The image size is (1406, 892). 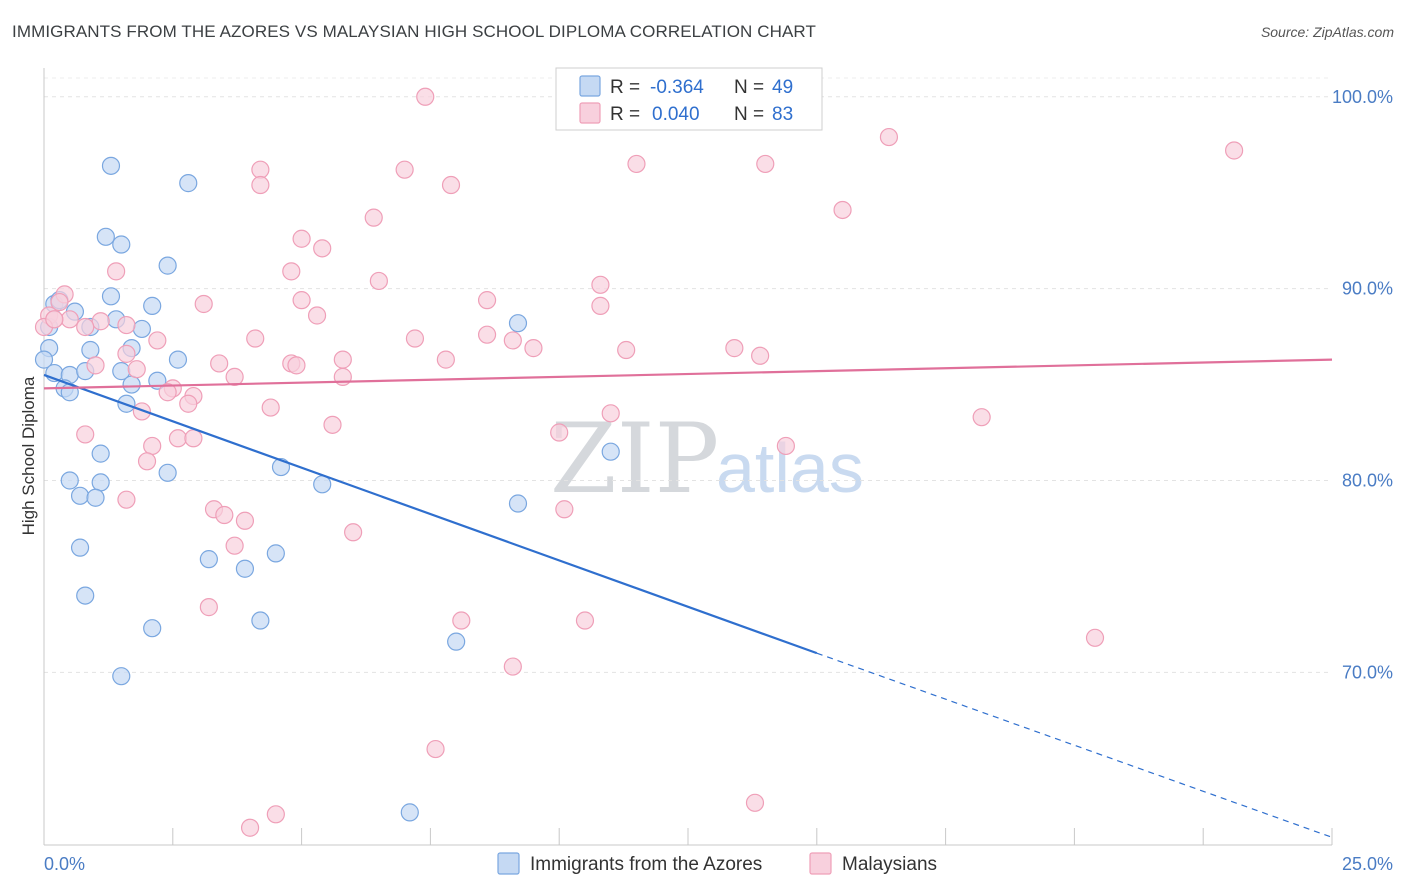 I want to click on source-label: Source: ZipAtlas.com, so click(x=1327, y=32).